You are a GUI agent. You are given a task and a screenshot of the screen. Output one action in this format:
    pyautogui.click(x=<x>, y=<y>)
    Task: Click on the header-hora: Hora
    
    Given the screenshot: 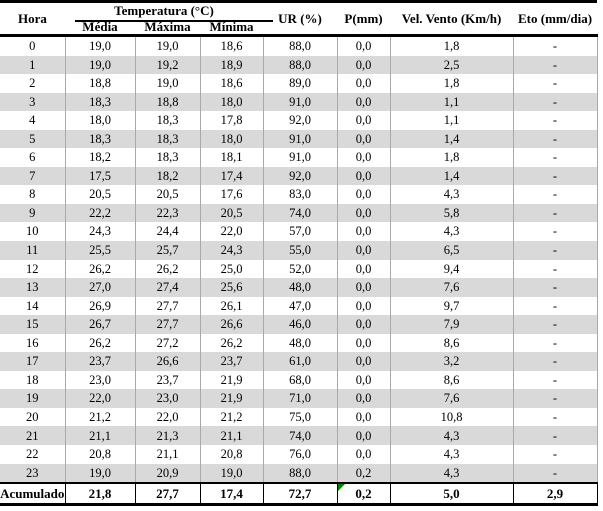 What is the action you would take?
    pyautogui.click(x=32, y=18)
    